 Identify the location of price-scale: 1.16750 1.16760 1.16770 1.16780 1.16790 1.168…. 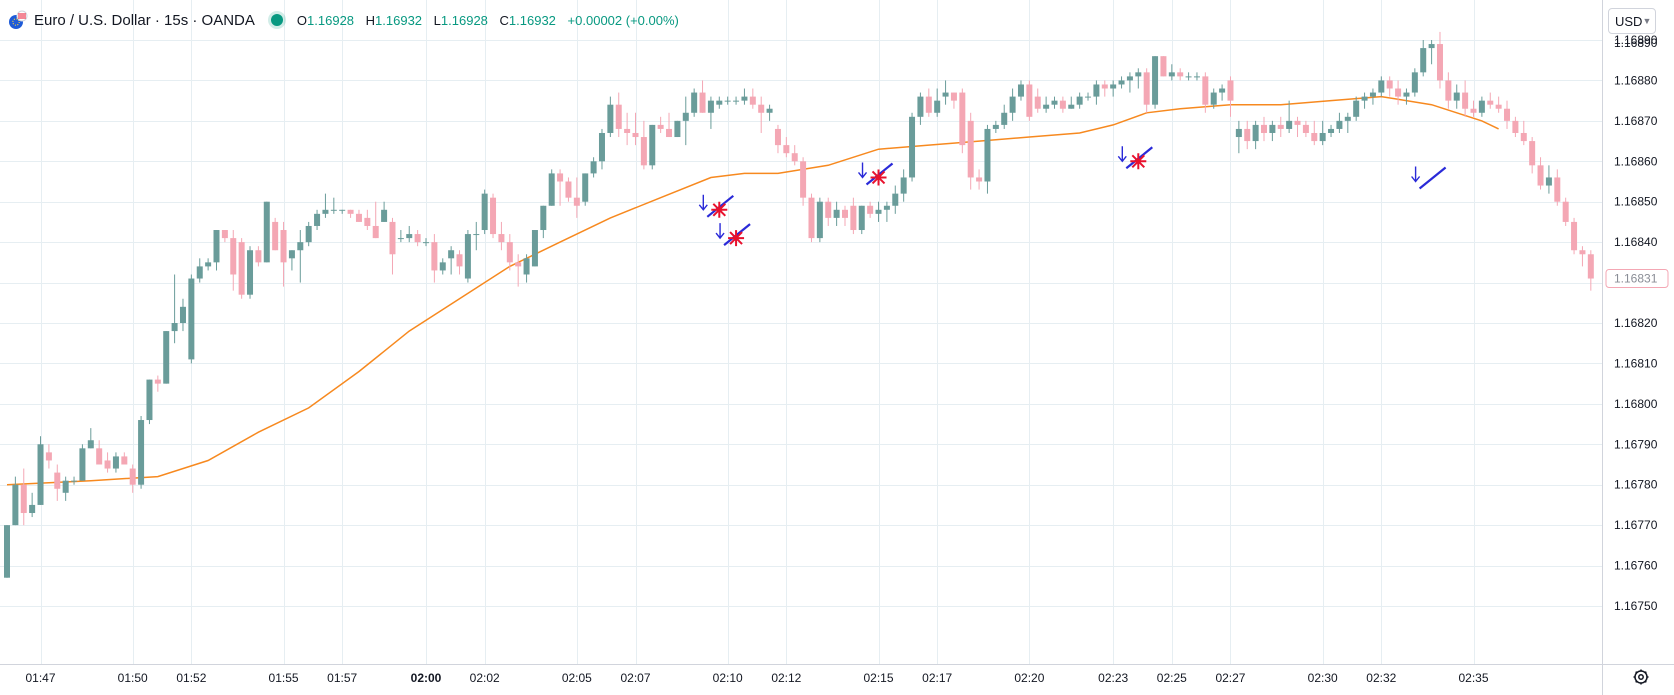
(1637, 323).